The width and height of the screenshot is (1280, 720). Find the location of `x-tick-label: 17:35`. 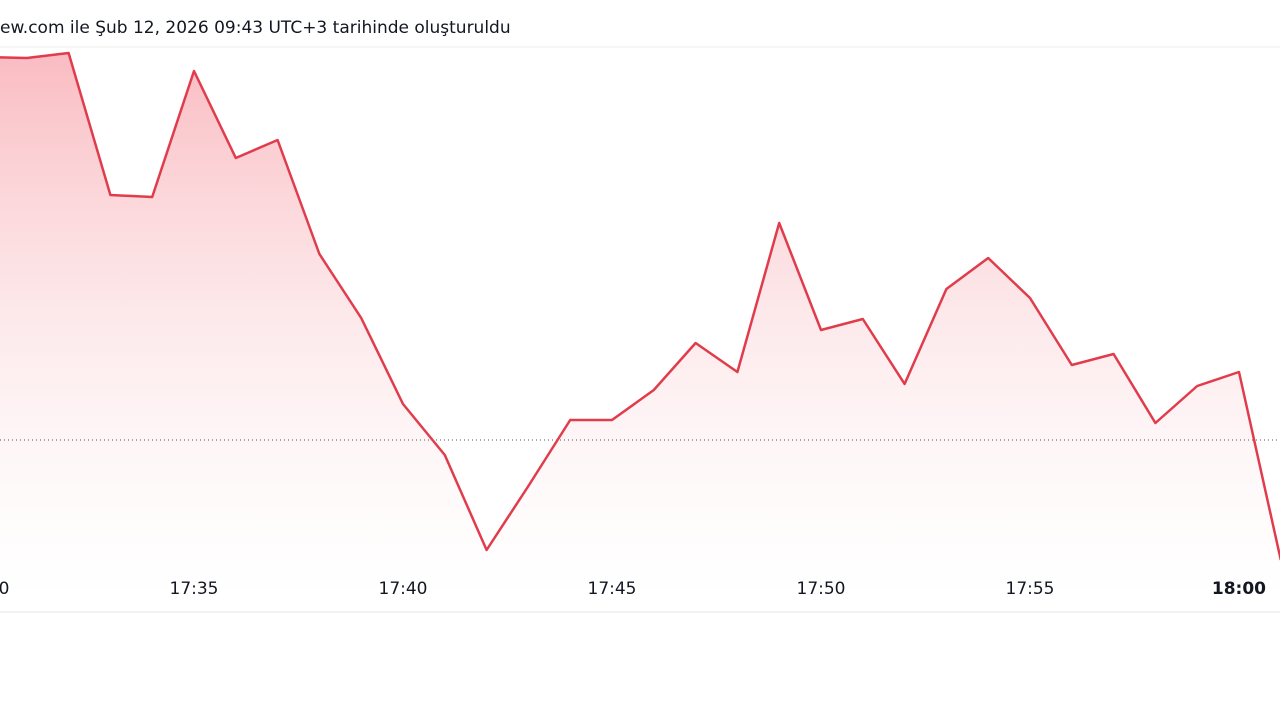

x-tick-label: 17:35 is located at coordinates (194, 589).